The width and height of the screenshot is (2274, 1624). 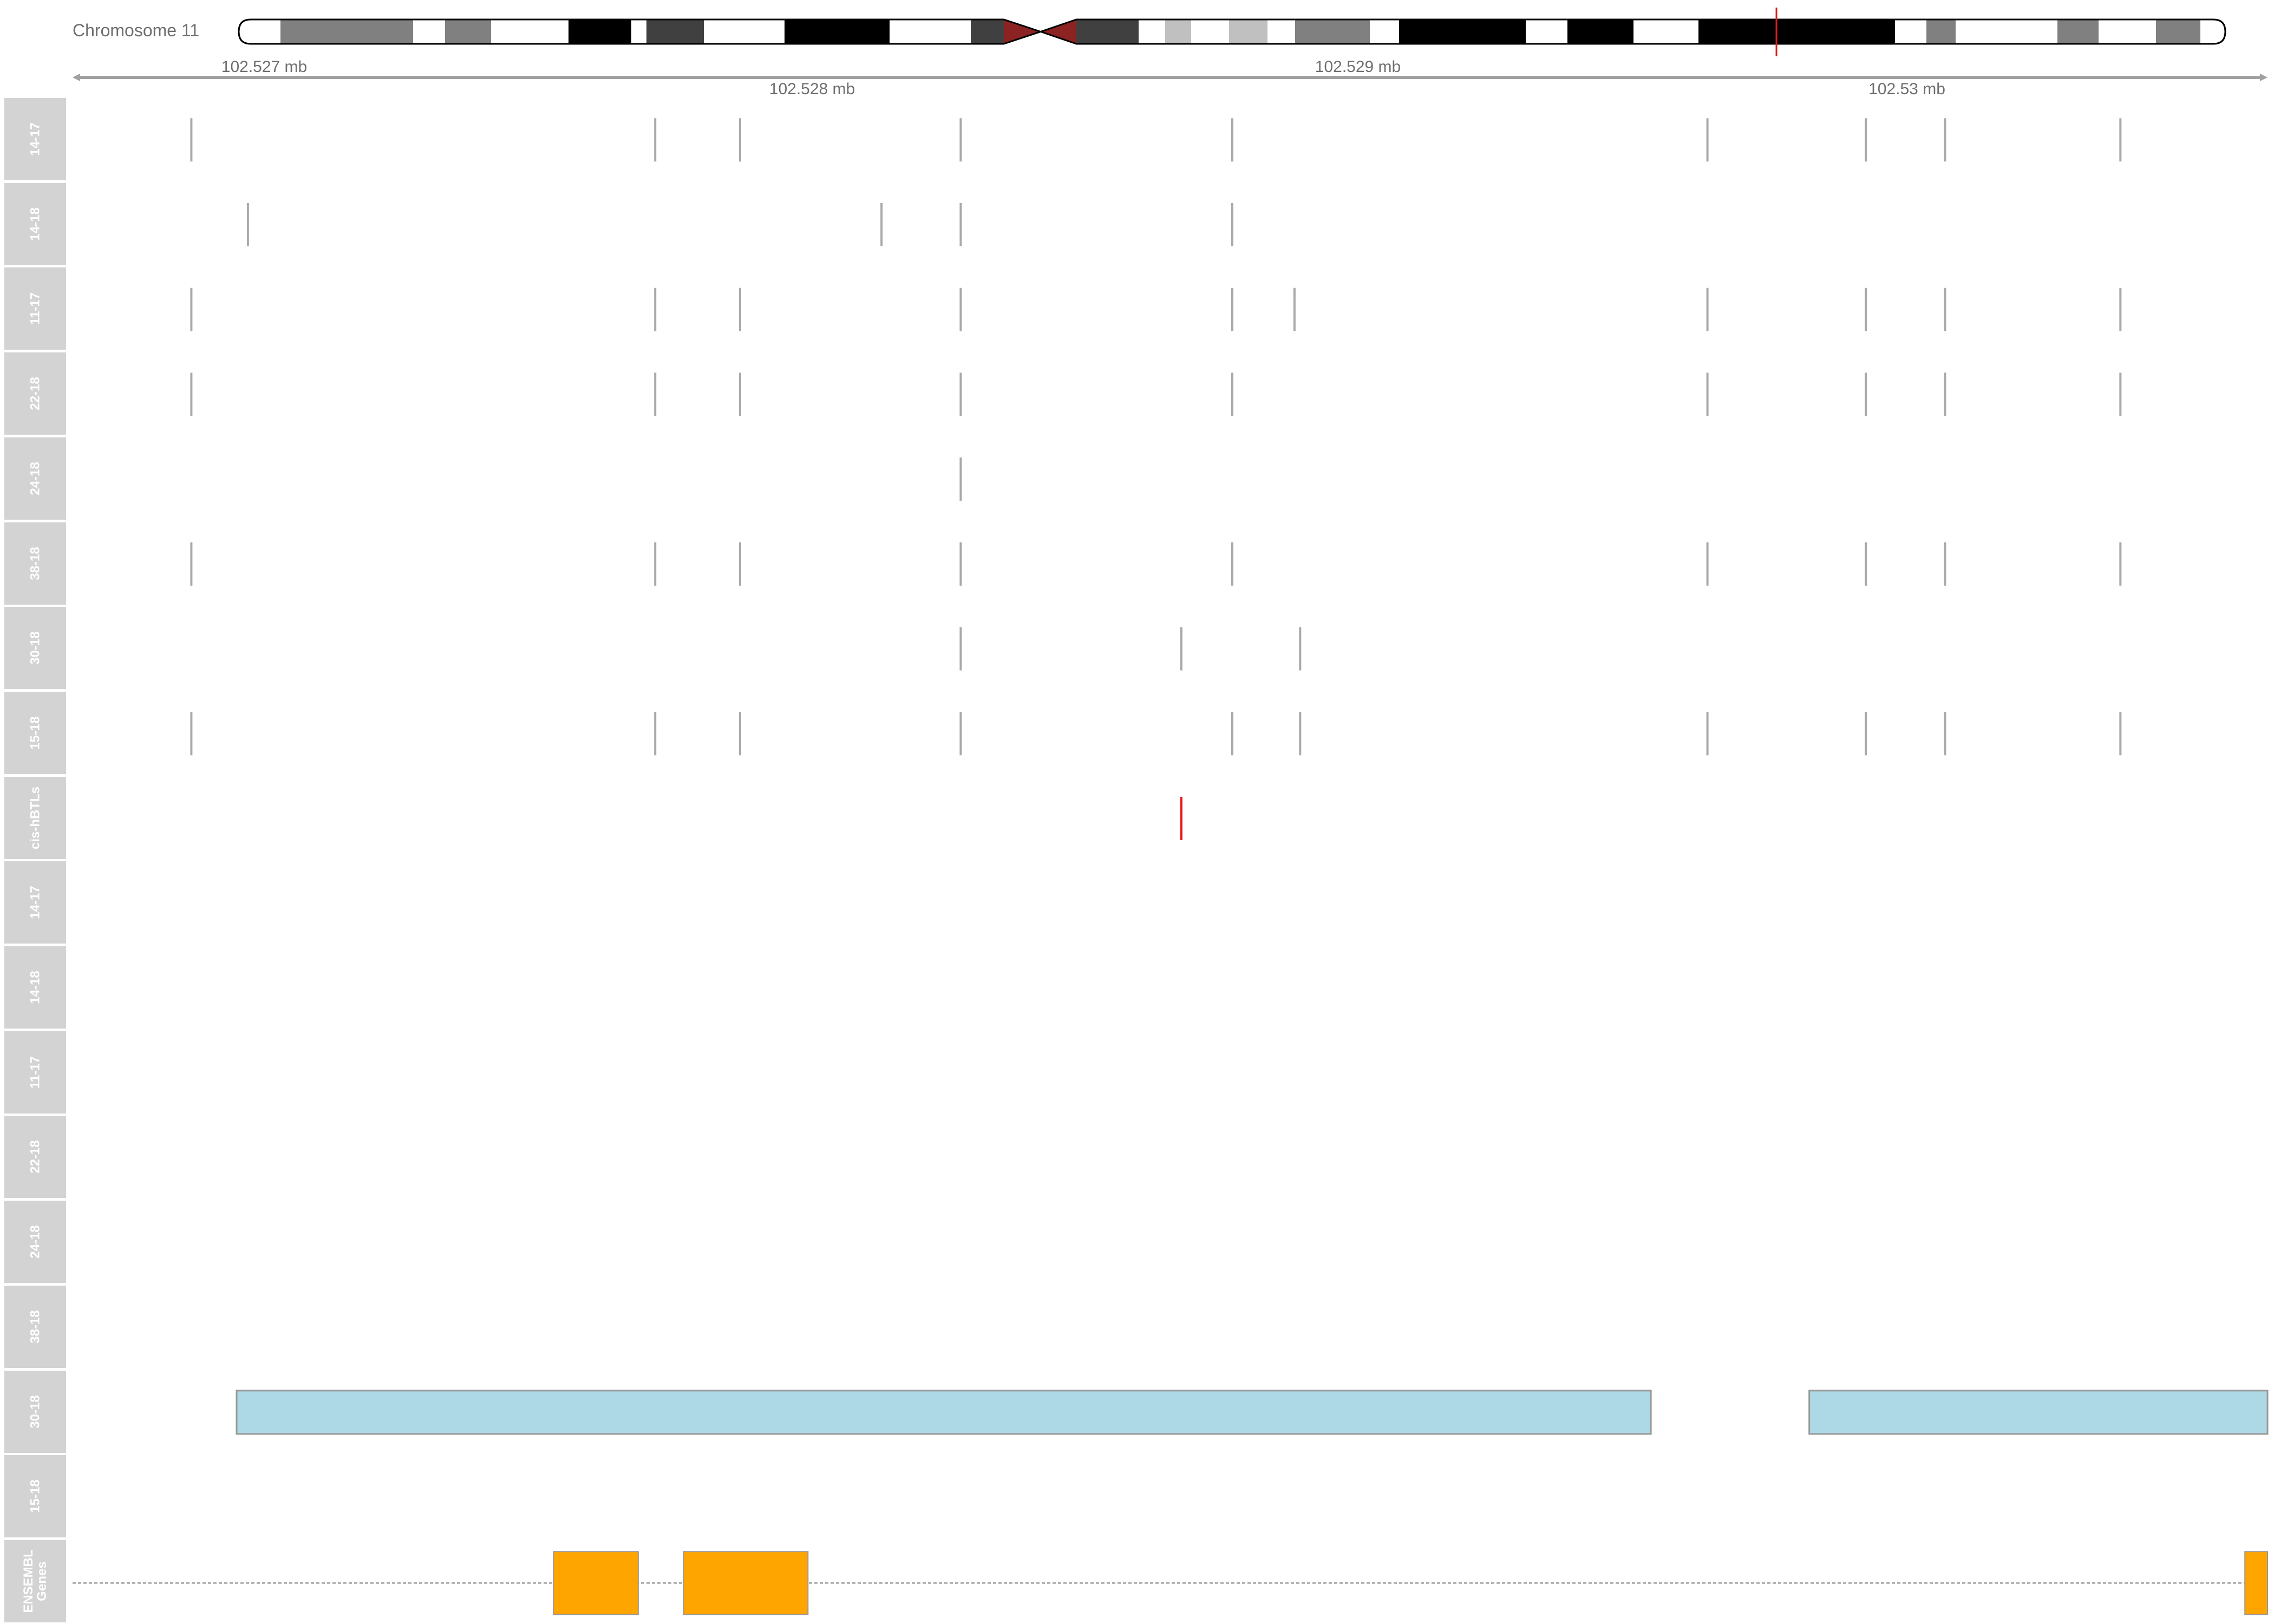 I want to click on axis-tick-label: 102.527 mb, so click(x=264, y=67).